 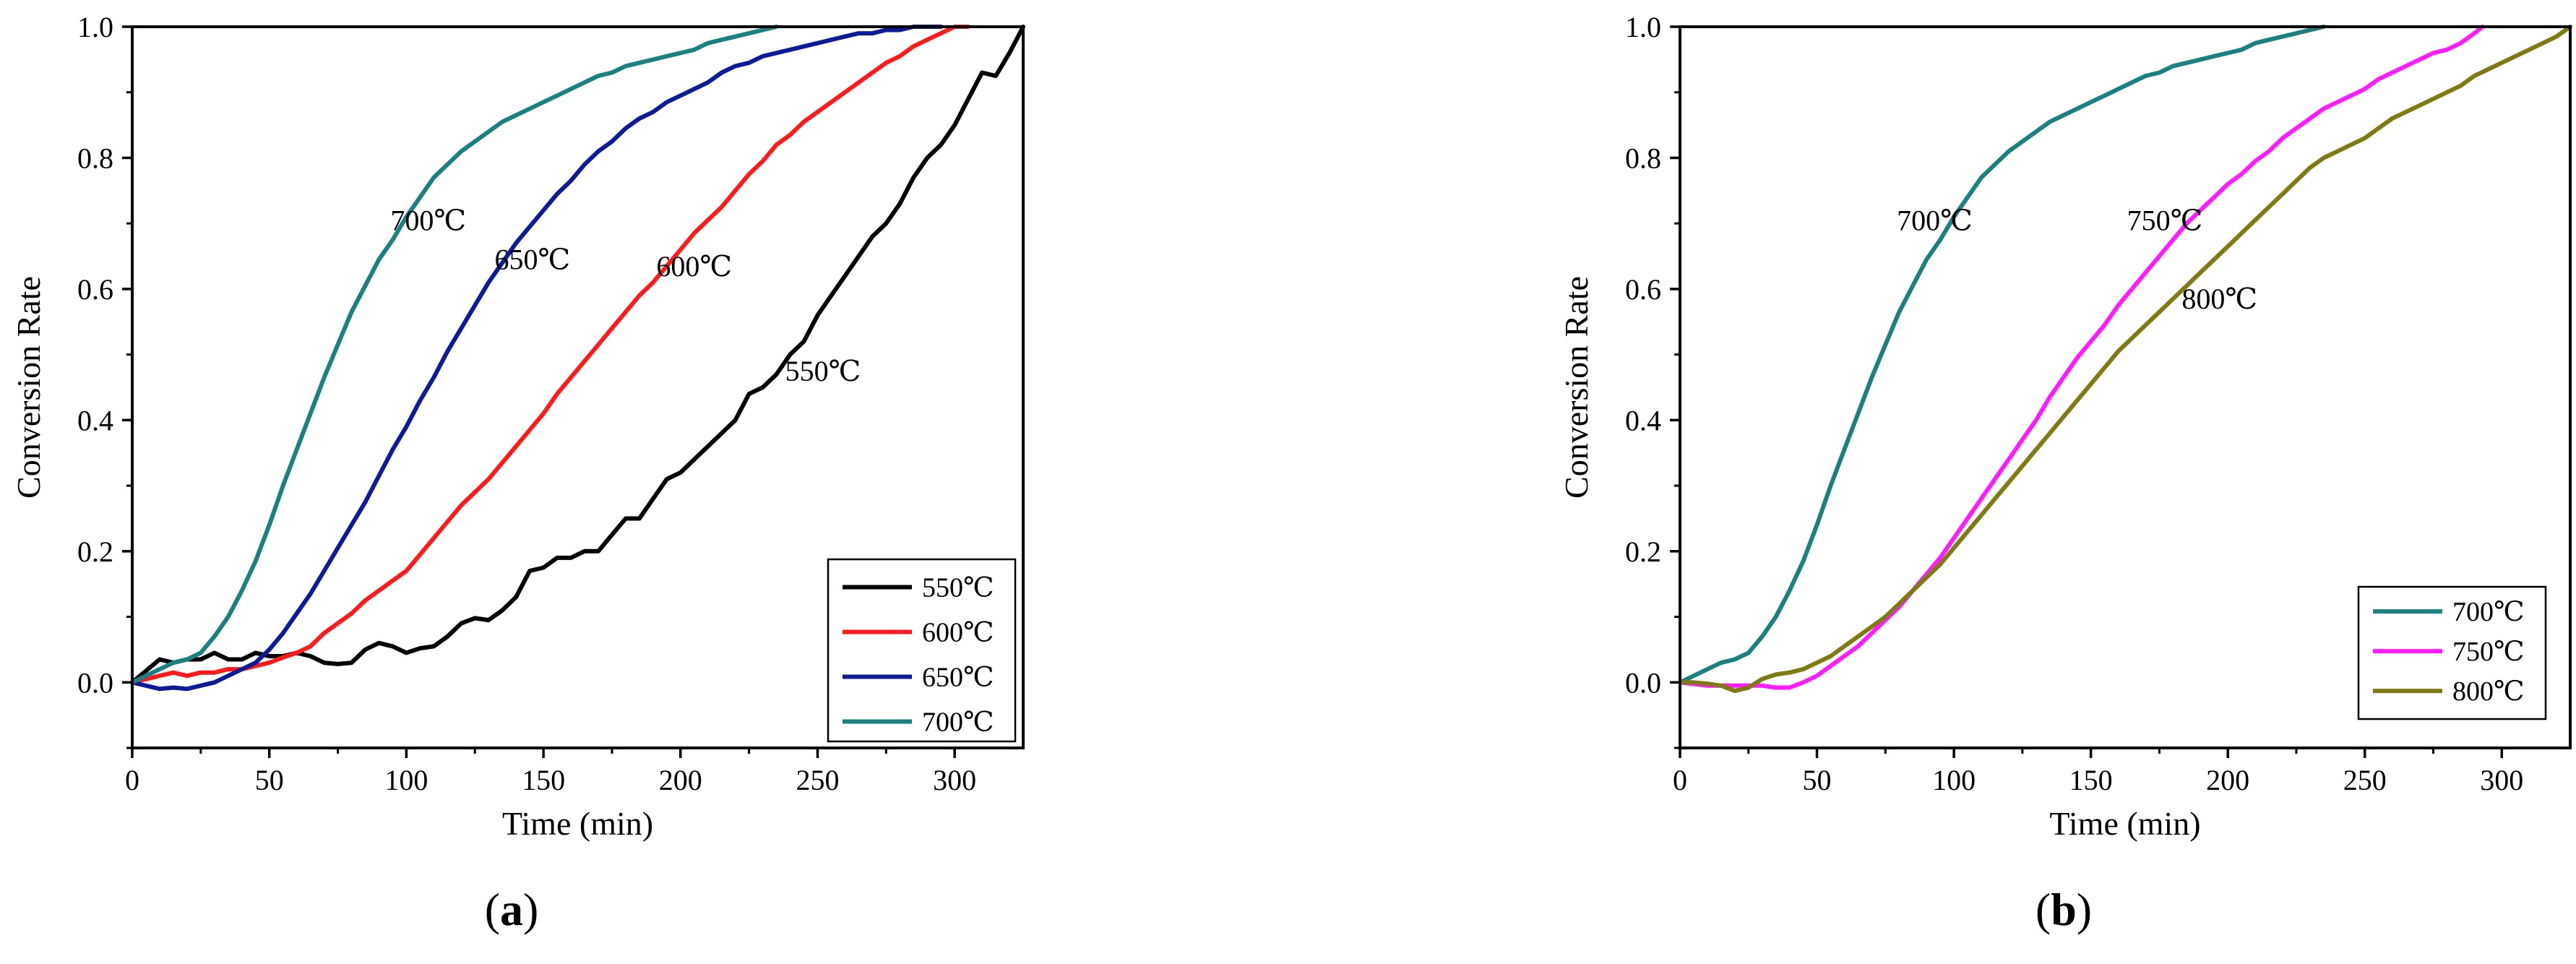 What do you see at coordinates (2165, 220) in the screenshot?
I see `curve-annotation: 750℃` at bounding box center [2165, 220].